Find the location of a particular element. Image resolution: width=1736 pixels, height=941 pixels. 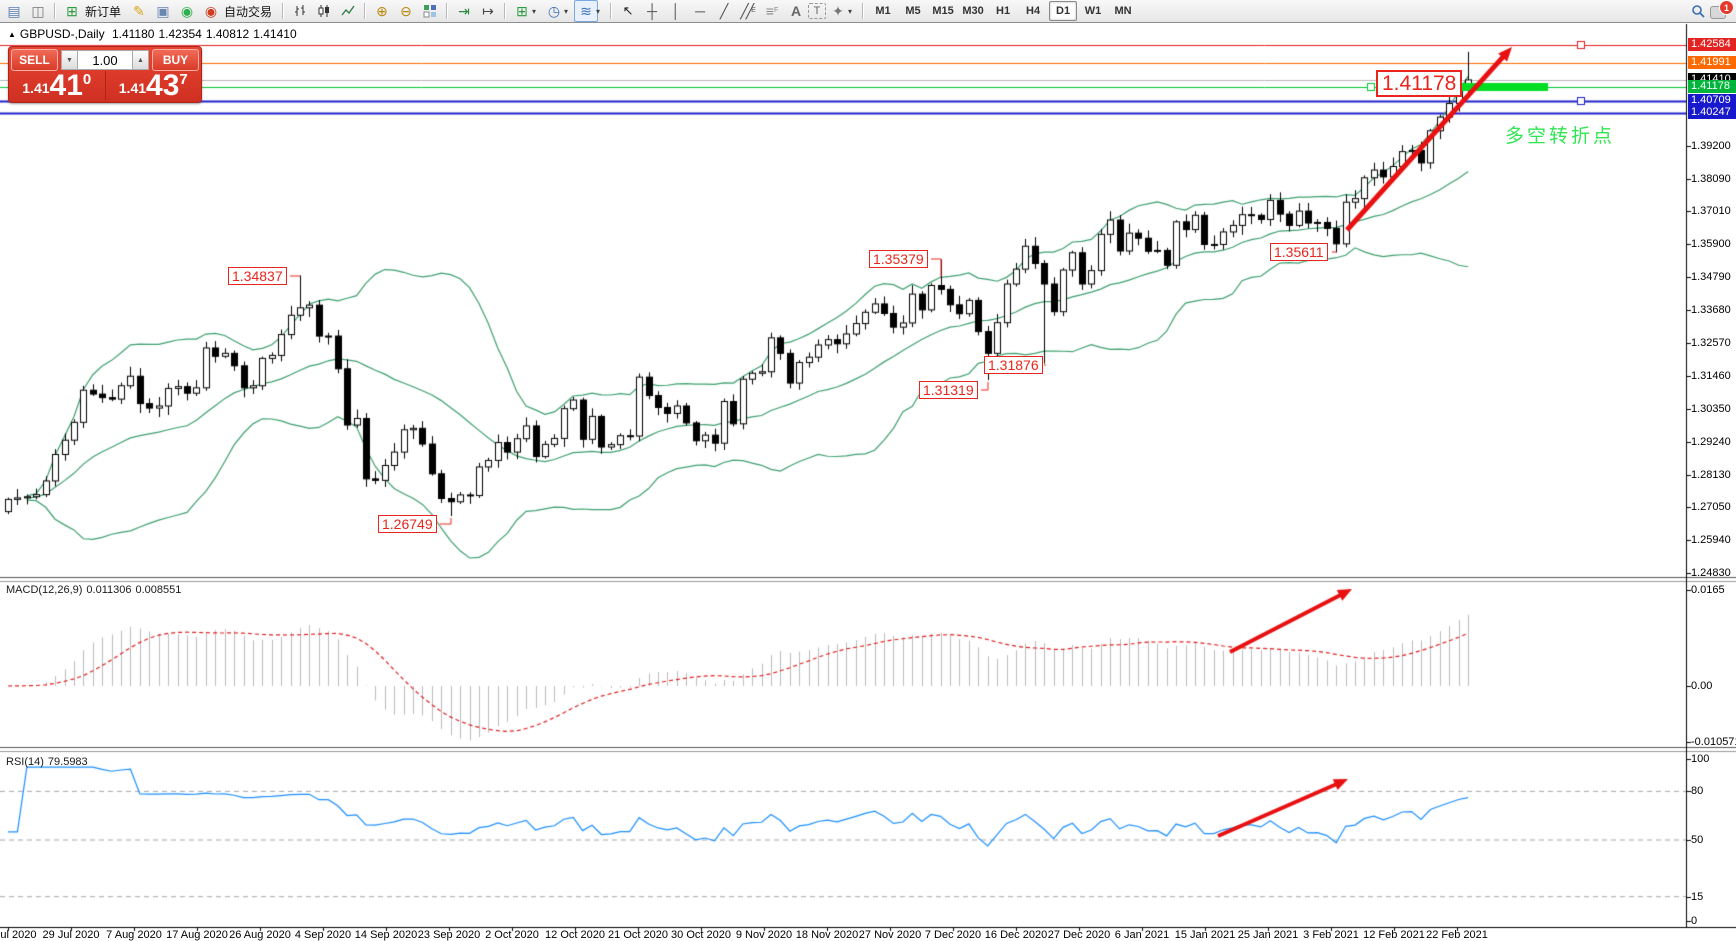

macd-name: MACD(12,26,9) is located at coordinates (44, 590).